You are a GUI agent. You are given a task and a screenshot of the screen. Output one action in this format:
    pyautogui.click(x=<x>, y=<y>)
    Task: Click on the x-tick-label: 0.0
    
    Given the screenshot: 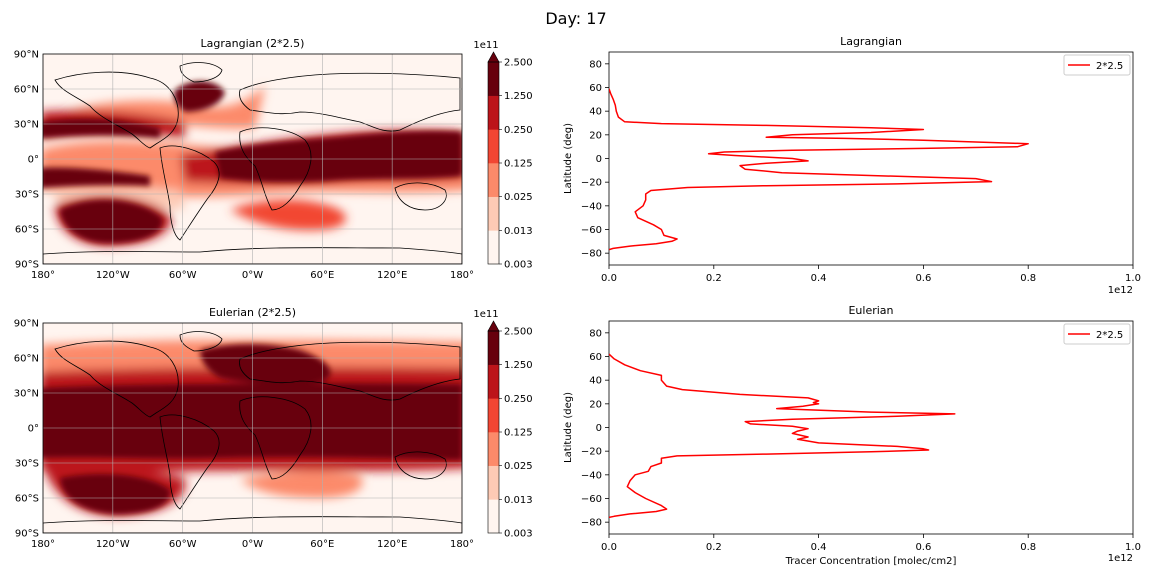 What is the action you would take?
    pyautogui.click(x=609, y=547)
    